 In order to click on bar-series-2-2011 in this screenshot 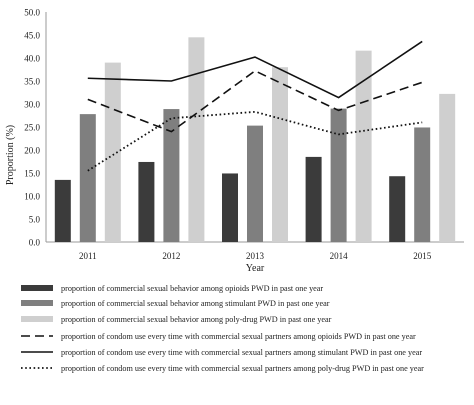, I will do `click(87, 178)`.